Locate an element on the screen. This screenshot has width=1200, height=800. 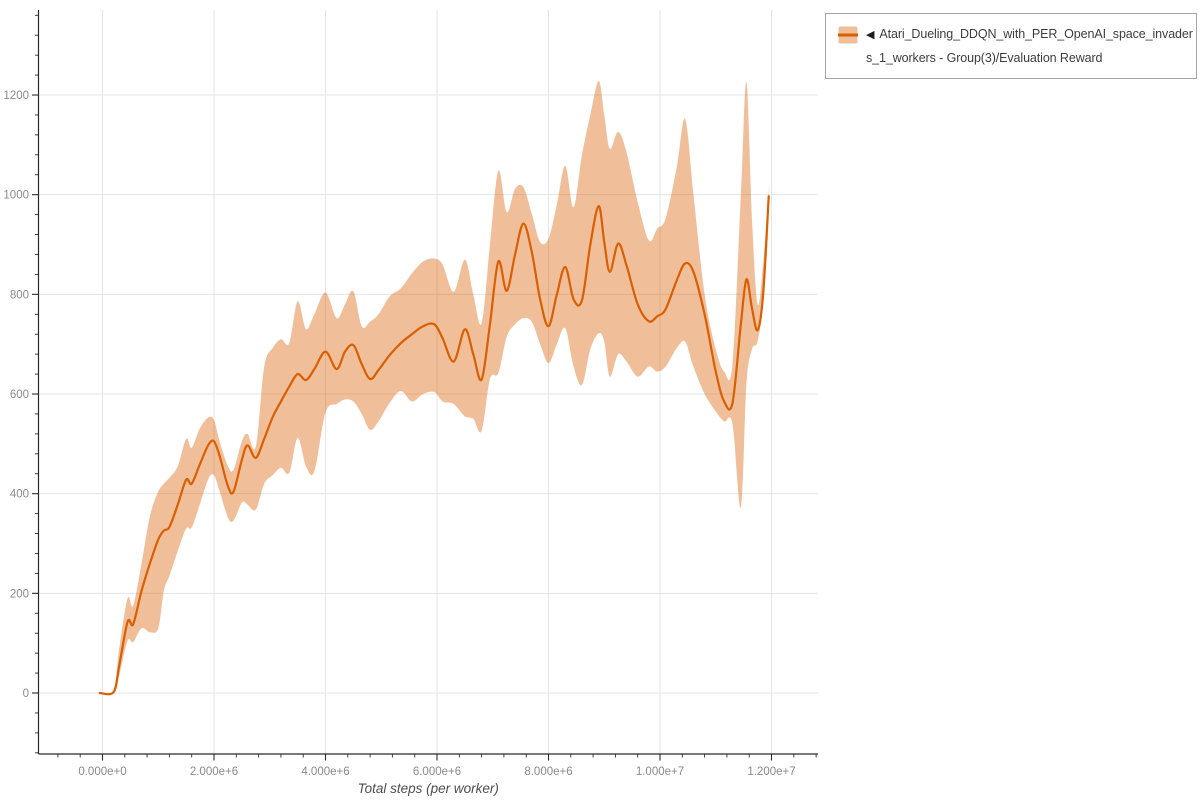
x-tick-label: 0.000e+0 is located at coordinates (102, 772).